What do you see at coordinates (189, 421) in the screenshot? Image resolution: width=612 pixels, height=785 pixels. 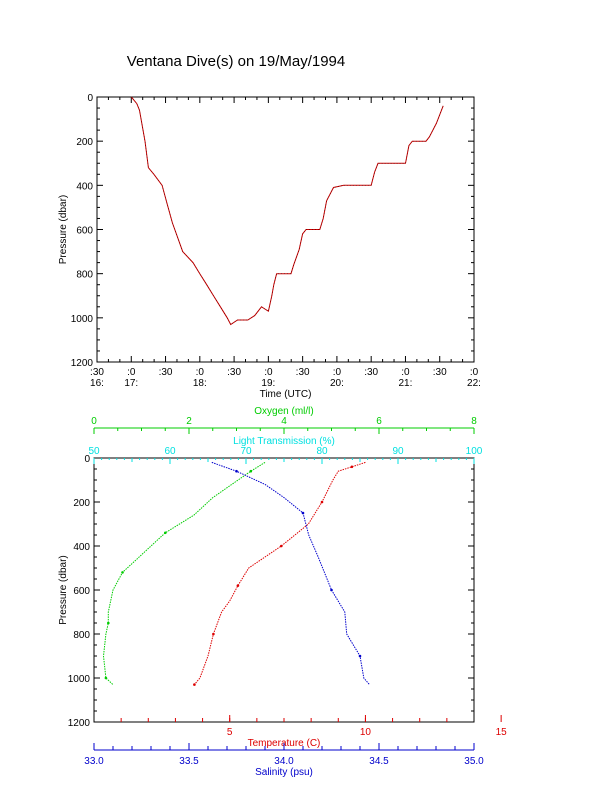 I see `oxygen-tick-label: 2` at bounding box center [189, 421].